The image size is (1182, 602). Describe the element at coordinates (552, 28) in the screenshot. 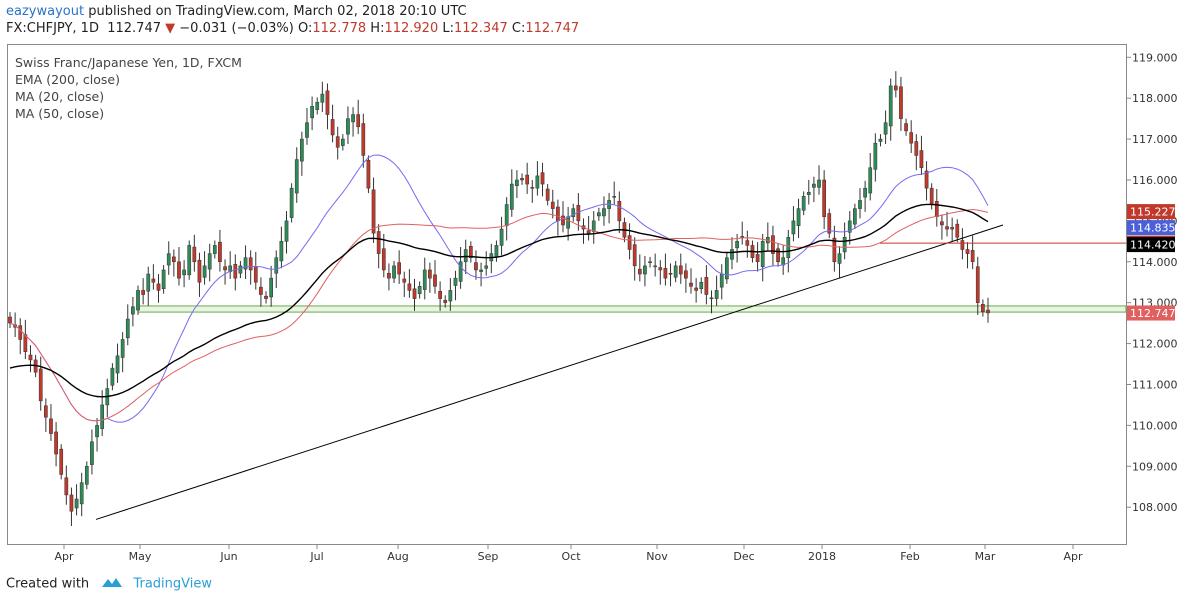

I see `close-value: 112.747` at that location.